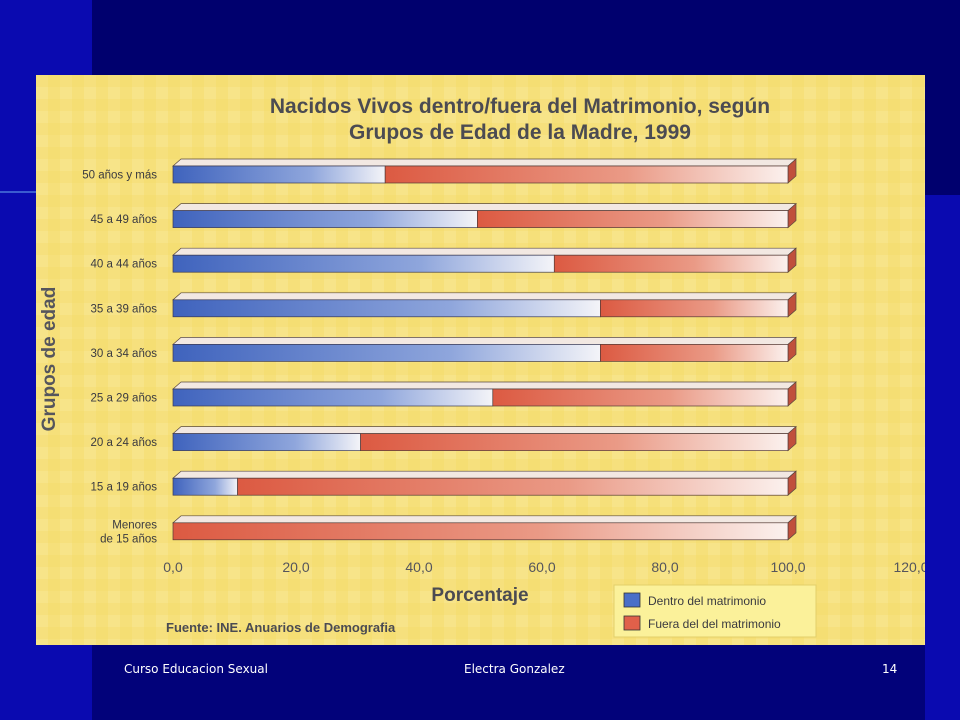  I want to click on category-label: 30 a 34 años, so click(123, 354).